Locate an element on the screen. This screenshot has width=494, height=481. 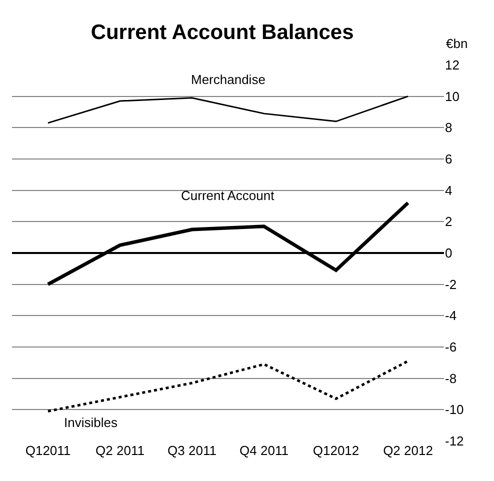
y-tick-label: -8 is located at coordinates (451, 378).